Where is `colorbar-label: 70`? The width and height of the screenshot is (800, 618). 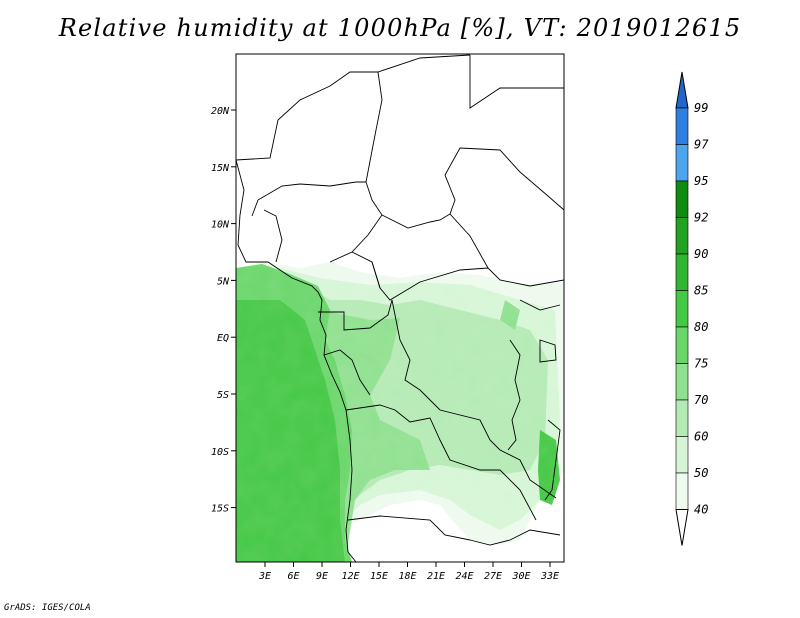
colorbar-label: 70 is located at coordinates (701, 400).